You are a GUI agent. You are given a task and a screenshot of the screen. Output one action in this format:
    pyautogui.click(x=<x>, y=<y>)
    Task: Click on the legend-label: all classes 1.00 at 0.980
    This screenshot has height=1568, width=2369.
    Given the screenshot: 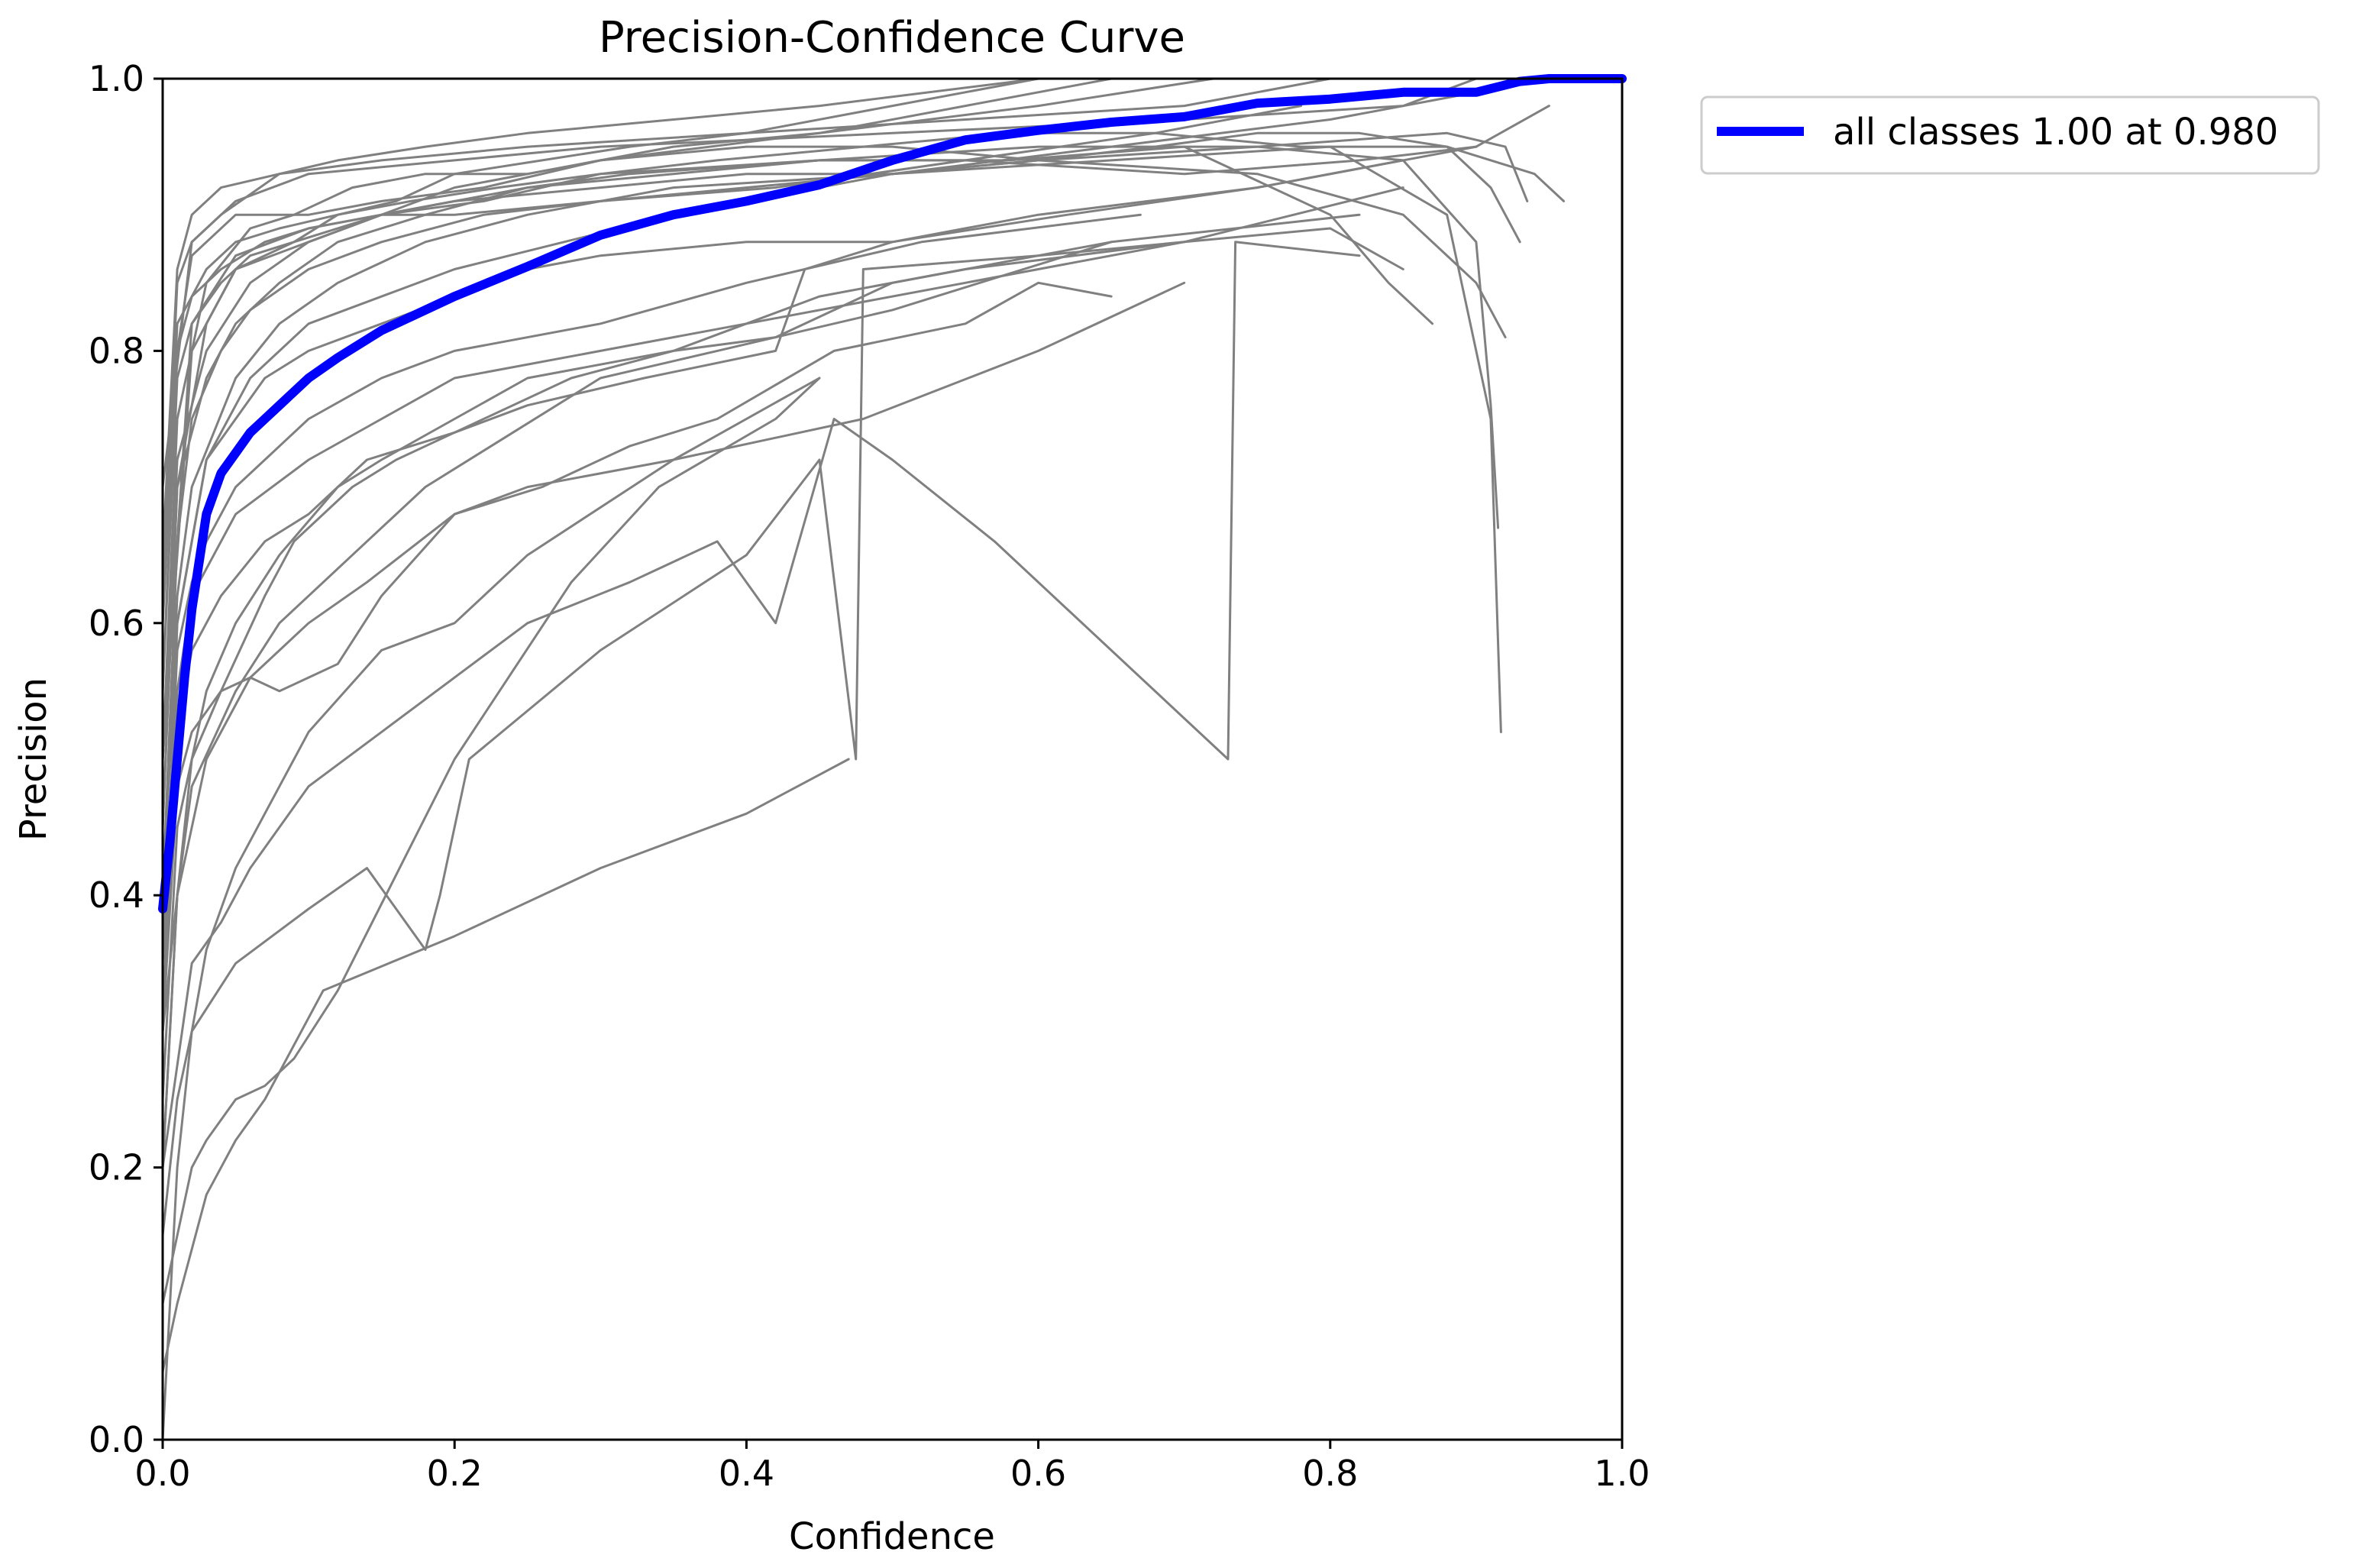 What is the action you would take?
    pyautogui.click(x=2056, y=132)
    